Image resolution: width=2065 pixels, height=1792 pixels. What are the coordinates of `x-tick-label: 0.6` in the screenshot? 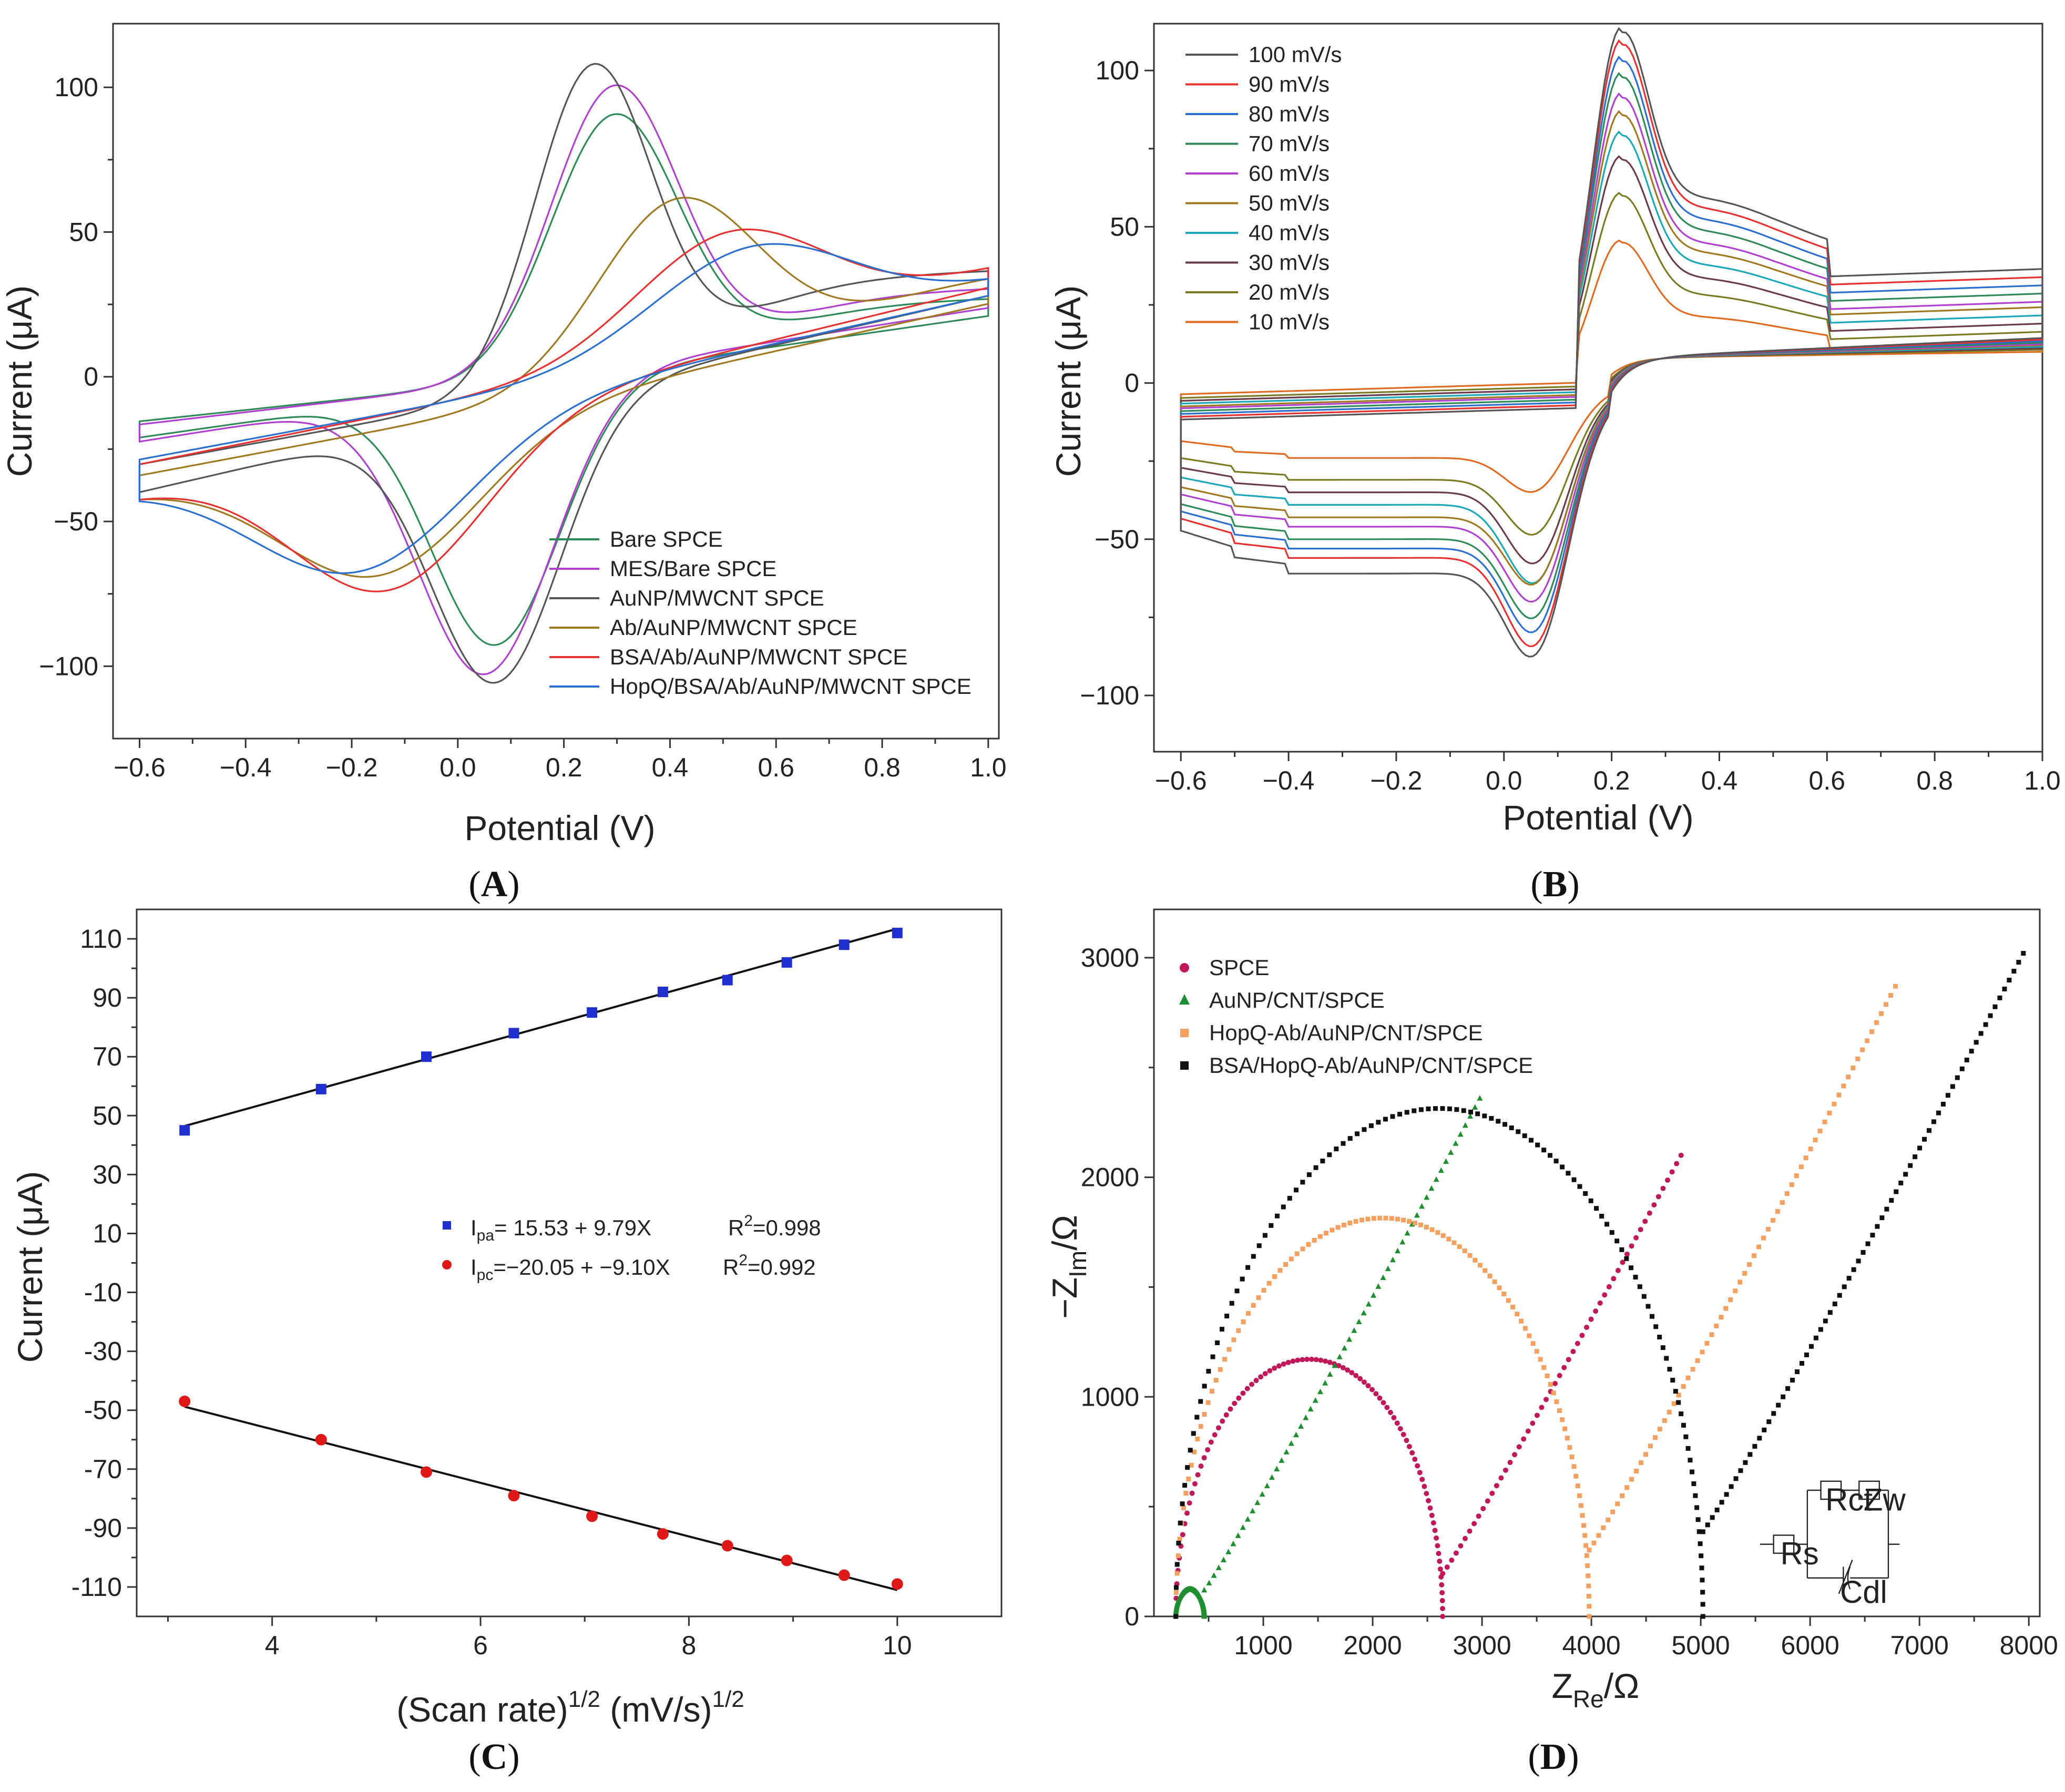 It's located at (776, 767).